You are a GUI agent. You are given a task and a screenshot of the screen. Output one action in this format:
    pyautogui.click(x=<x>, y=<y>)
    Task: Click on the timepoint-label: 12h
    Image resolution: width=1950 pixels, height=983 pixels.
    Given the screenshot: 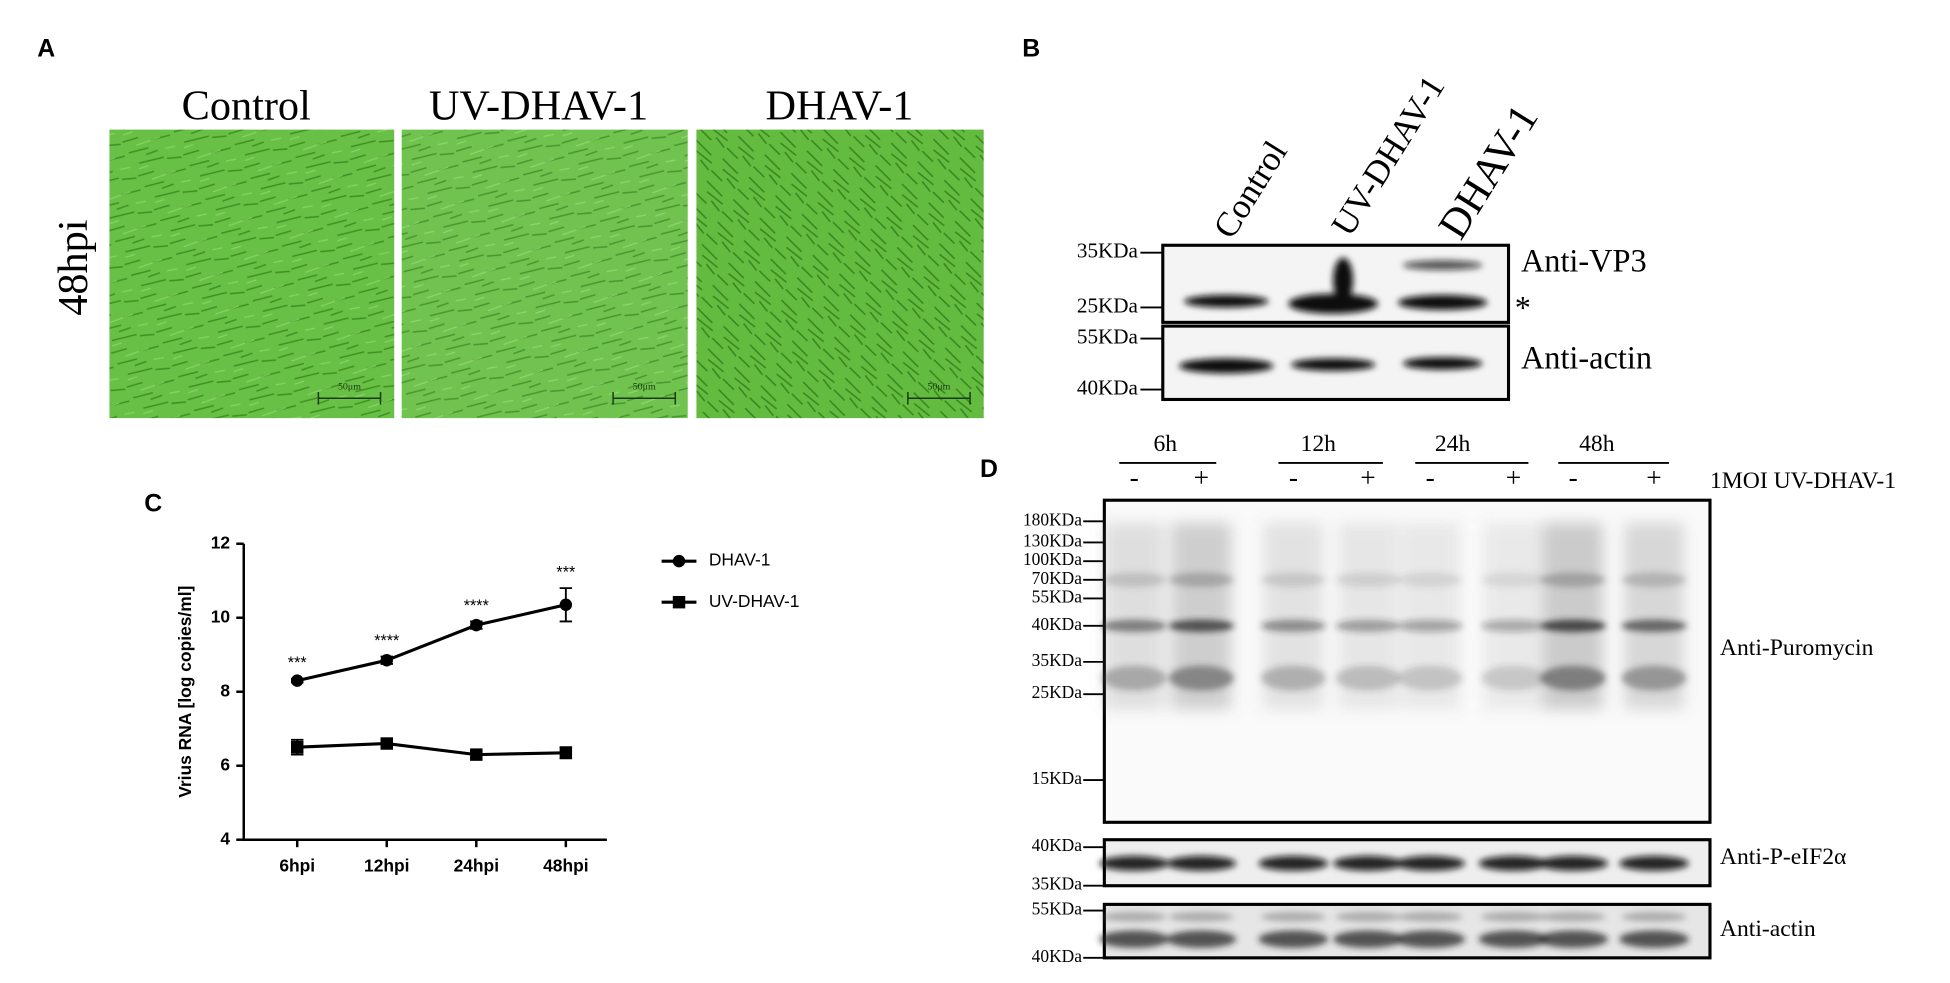 What is the action you would take?
    pyautogui.click(x=1319, y=444)
    